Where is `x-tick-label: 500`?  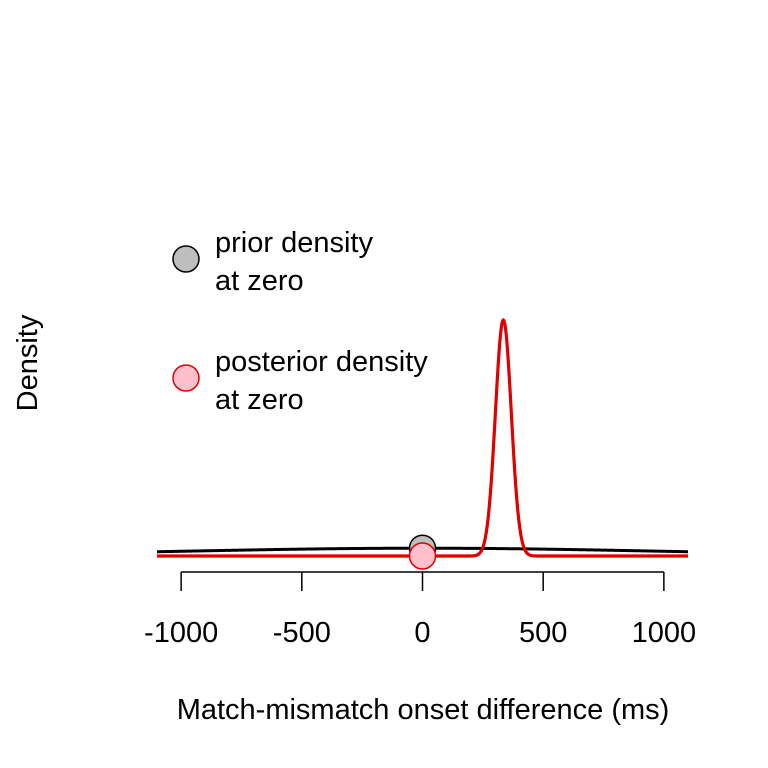 x-tick-label: 500 is located at coordinates (543, 633).